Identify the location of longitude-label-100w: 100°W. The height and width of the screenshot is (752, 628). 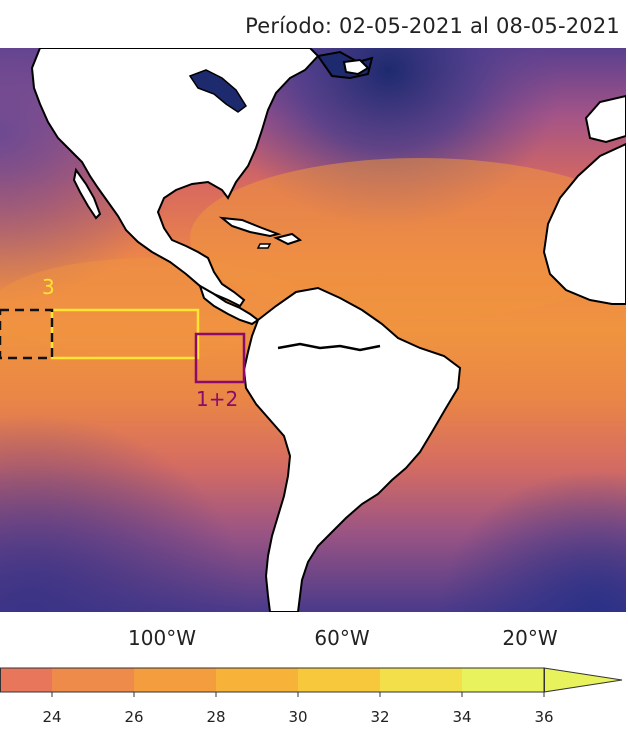
(162, 638).